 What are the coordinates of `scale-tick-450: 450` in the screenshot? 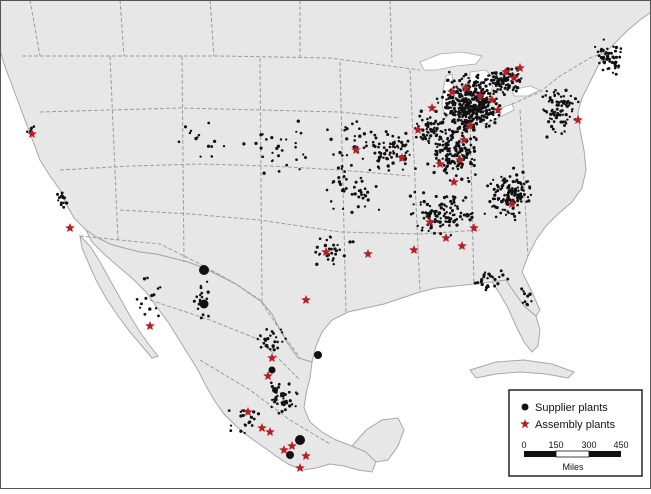 It's located at (620, 445).